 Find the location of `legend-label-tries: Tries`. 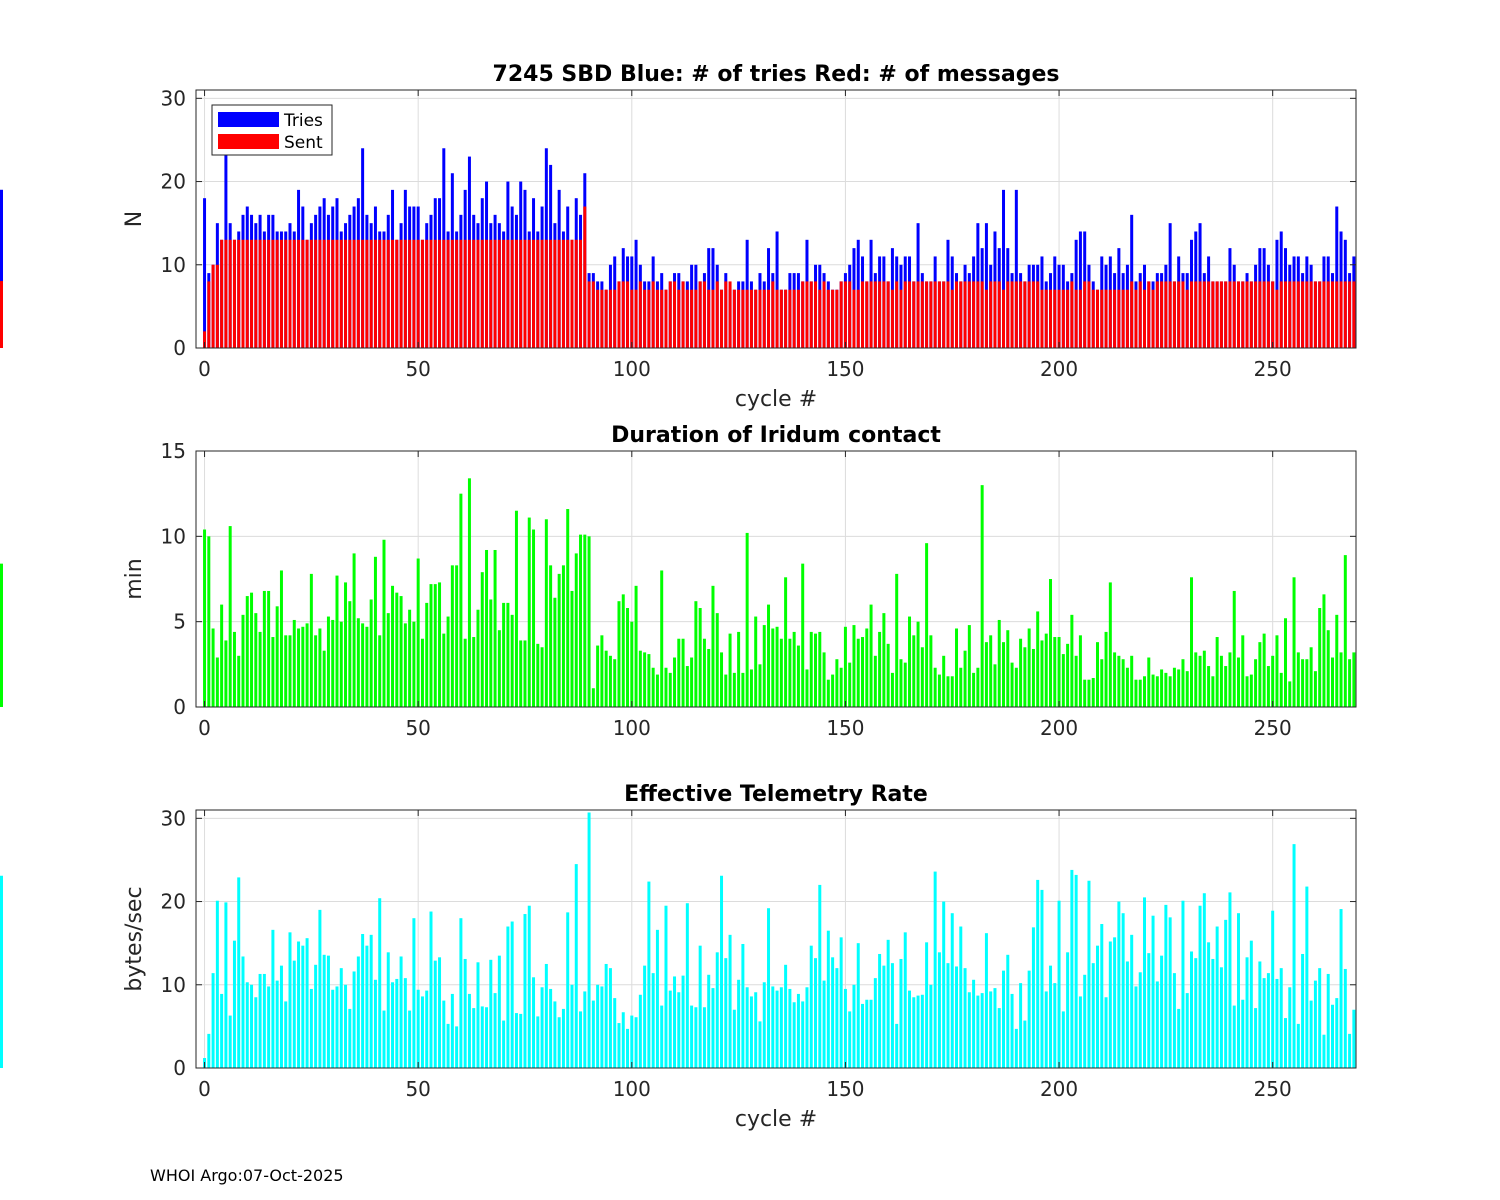

legend-label-tries: Tries is located at coordinates (303, 121).